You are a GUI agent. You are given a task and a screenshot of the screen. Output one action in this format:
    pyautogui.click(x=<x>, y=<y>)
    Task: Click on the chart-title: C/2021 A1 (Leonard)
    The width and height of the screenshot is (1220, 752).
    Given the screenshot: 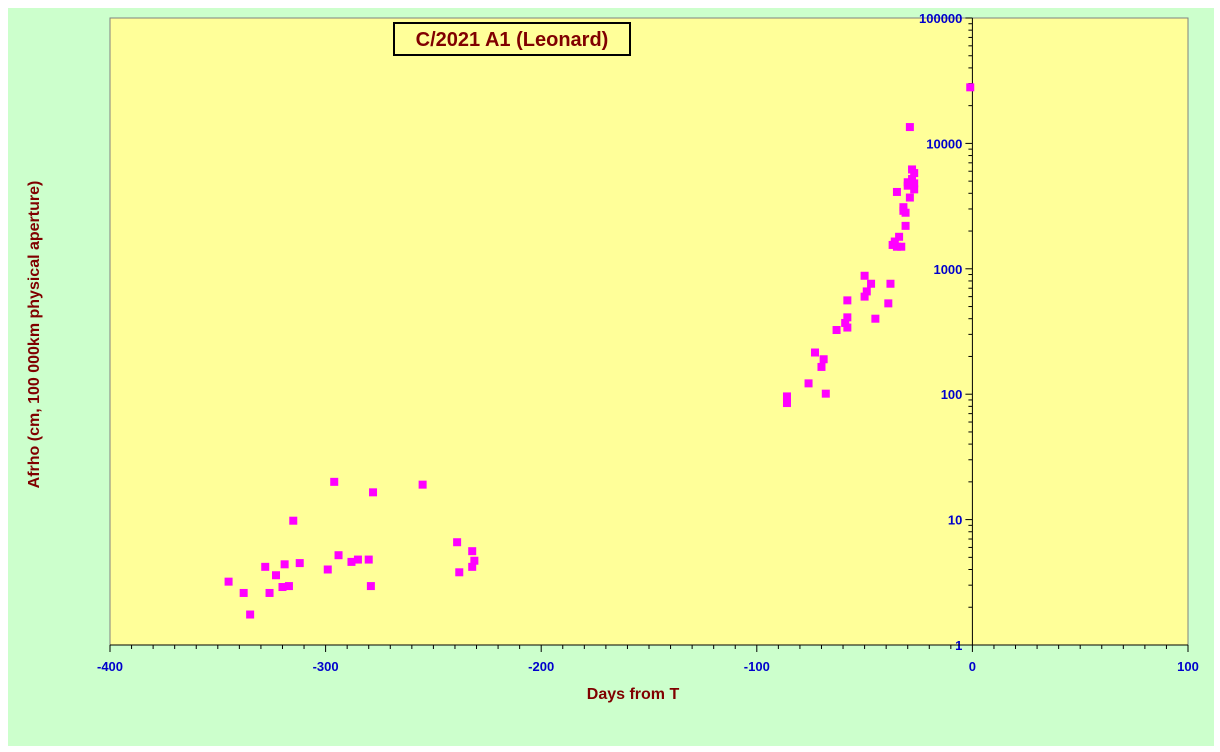 What is the action you would take?
    pyautogui.click(x=512, y=40)
    